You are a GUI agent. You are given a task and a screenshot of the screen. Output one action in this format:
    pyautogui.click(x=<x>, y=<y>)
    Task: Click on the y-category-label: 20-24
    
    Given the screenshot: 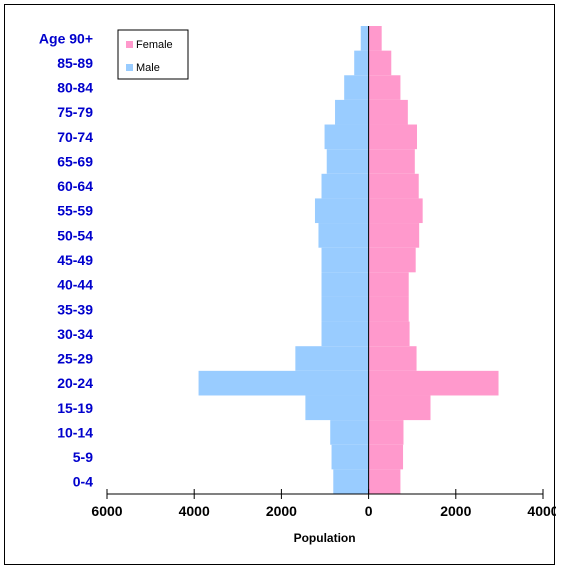 What is the action you would take?
    pyautogui.click(x=75, y=383)
    